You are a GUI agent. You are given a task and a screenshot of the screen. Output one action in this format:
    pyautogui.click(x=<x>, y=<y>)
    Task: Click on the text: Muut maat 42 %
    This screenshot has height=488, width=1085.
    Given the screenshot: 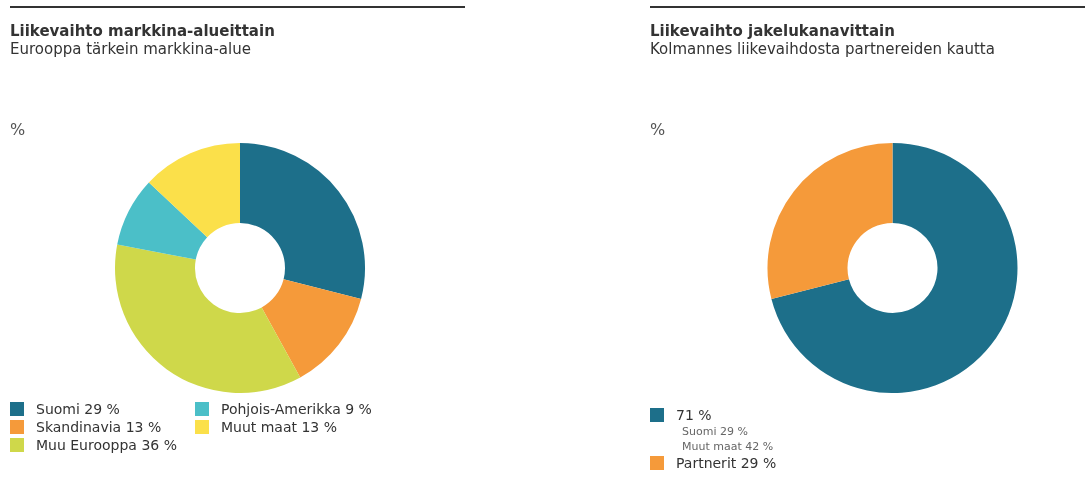 What is the action you would take?
    pyautogui.click(x=728, y=446)
    